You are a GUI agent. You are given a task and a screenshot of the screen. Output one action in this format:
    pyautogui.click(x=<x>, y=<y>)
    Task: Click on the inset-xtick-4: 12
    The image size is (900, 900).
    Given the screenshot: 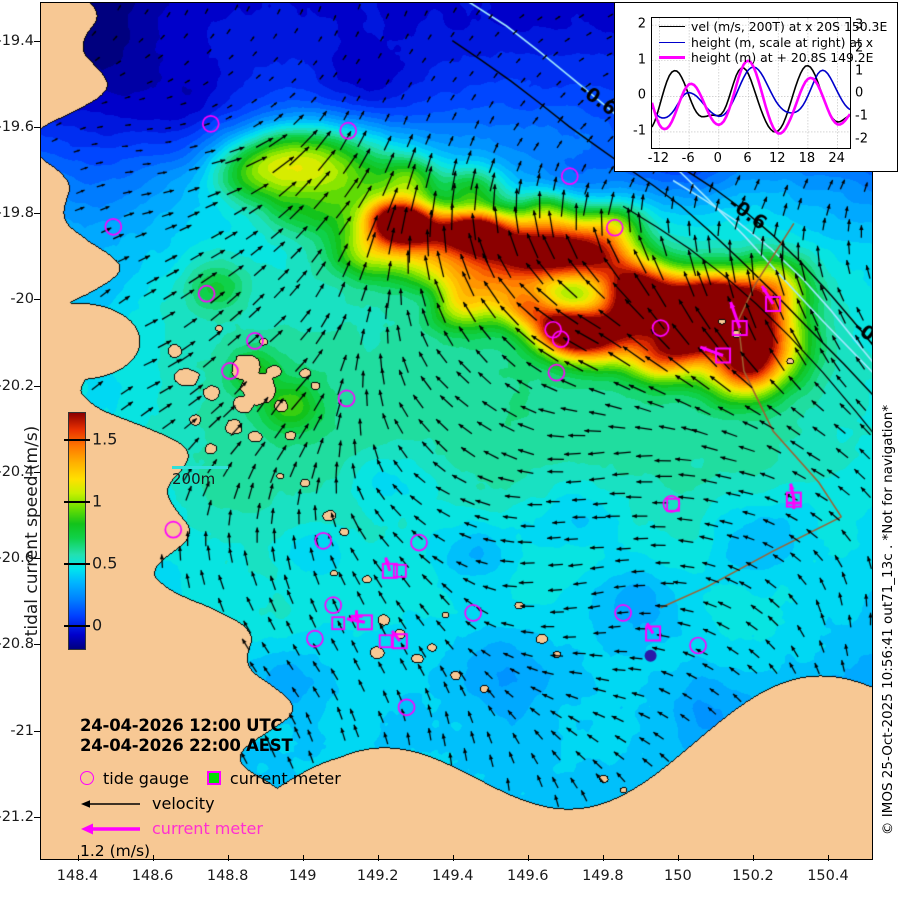 What is the action you would take?
    pyautogui.click(x=777, y=158)
    